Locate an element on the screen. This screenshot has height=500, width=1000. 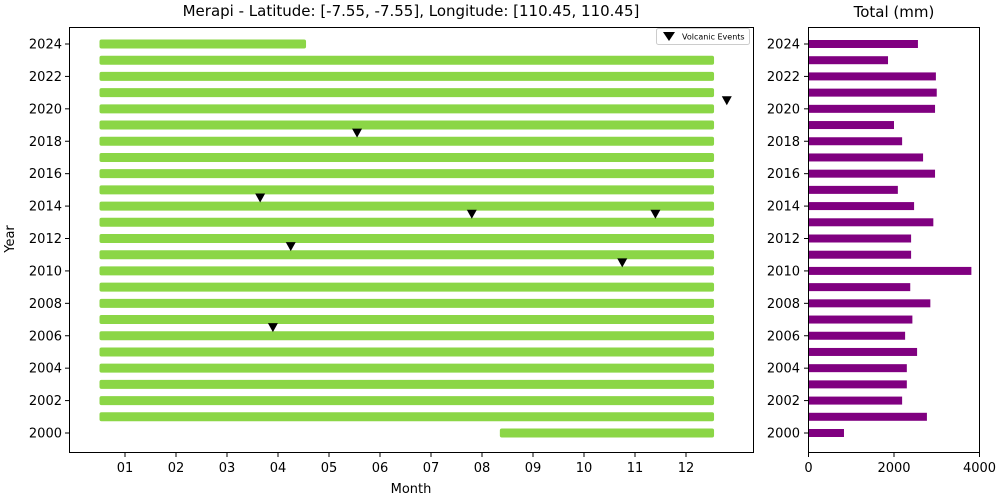
legend-box is located at coordinates (703, 36).